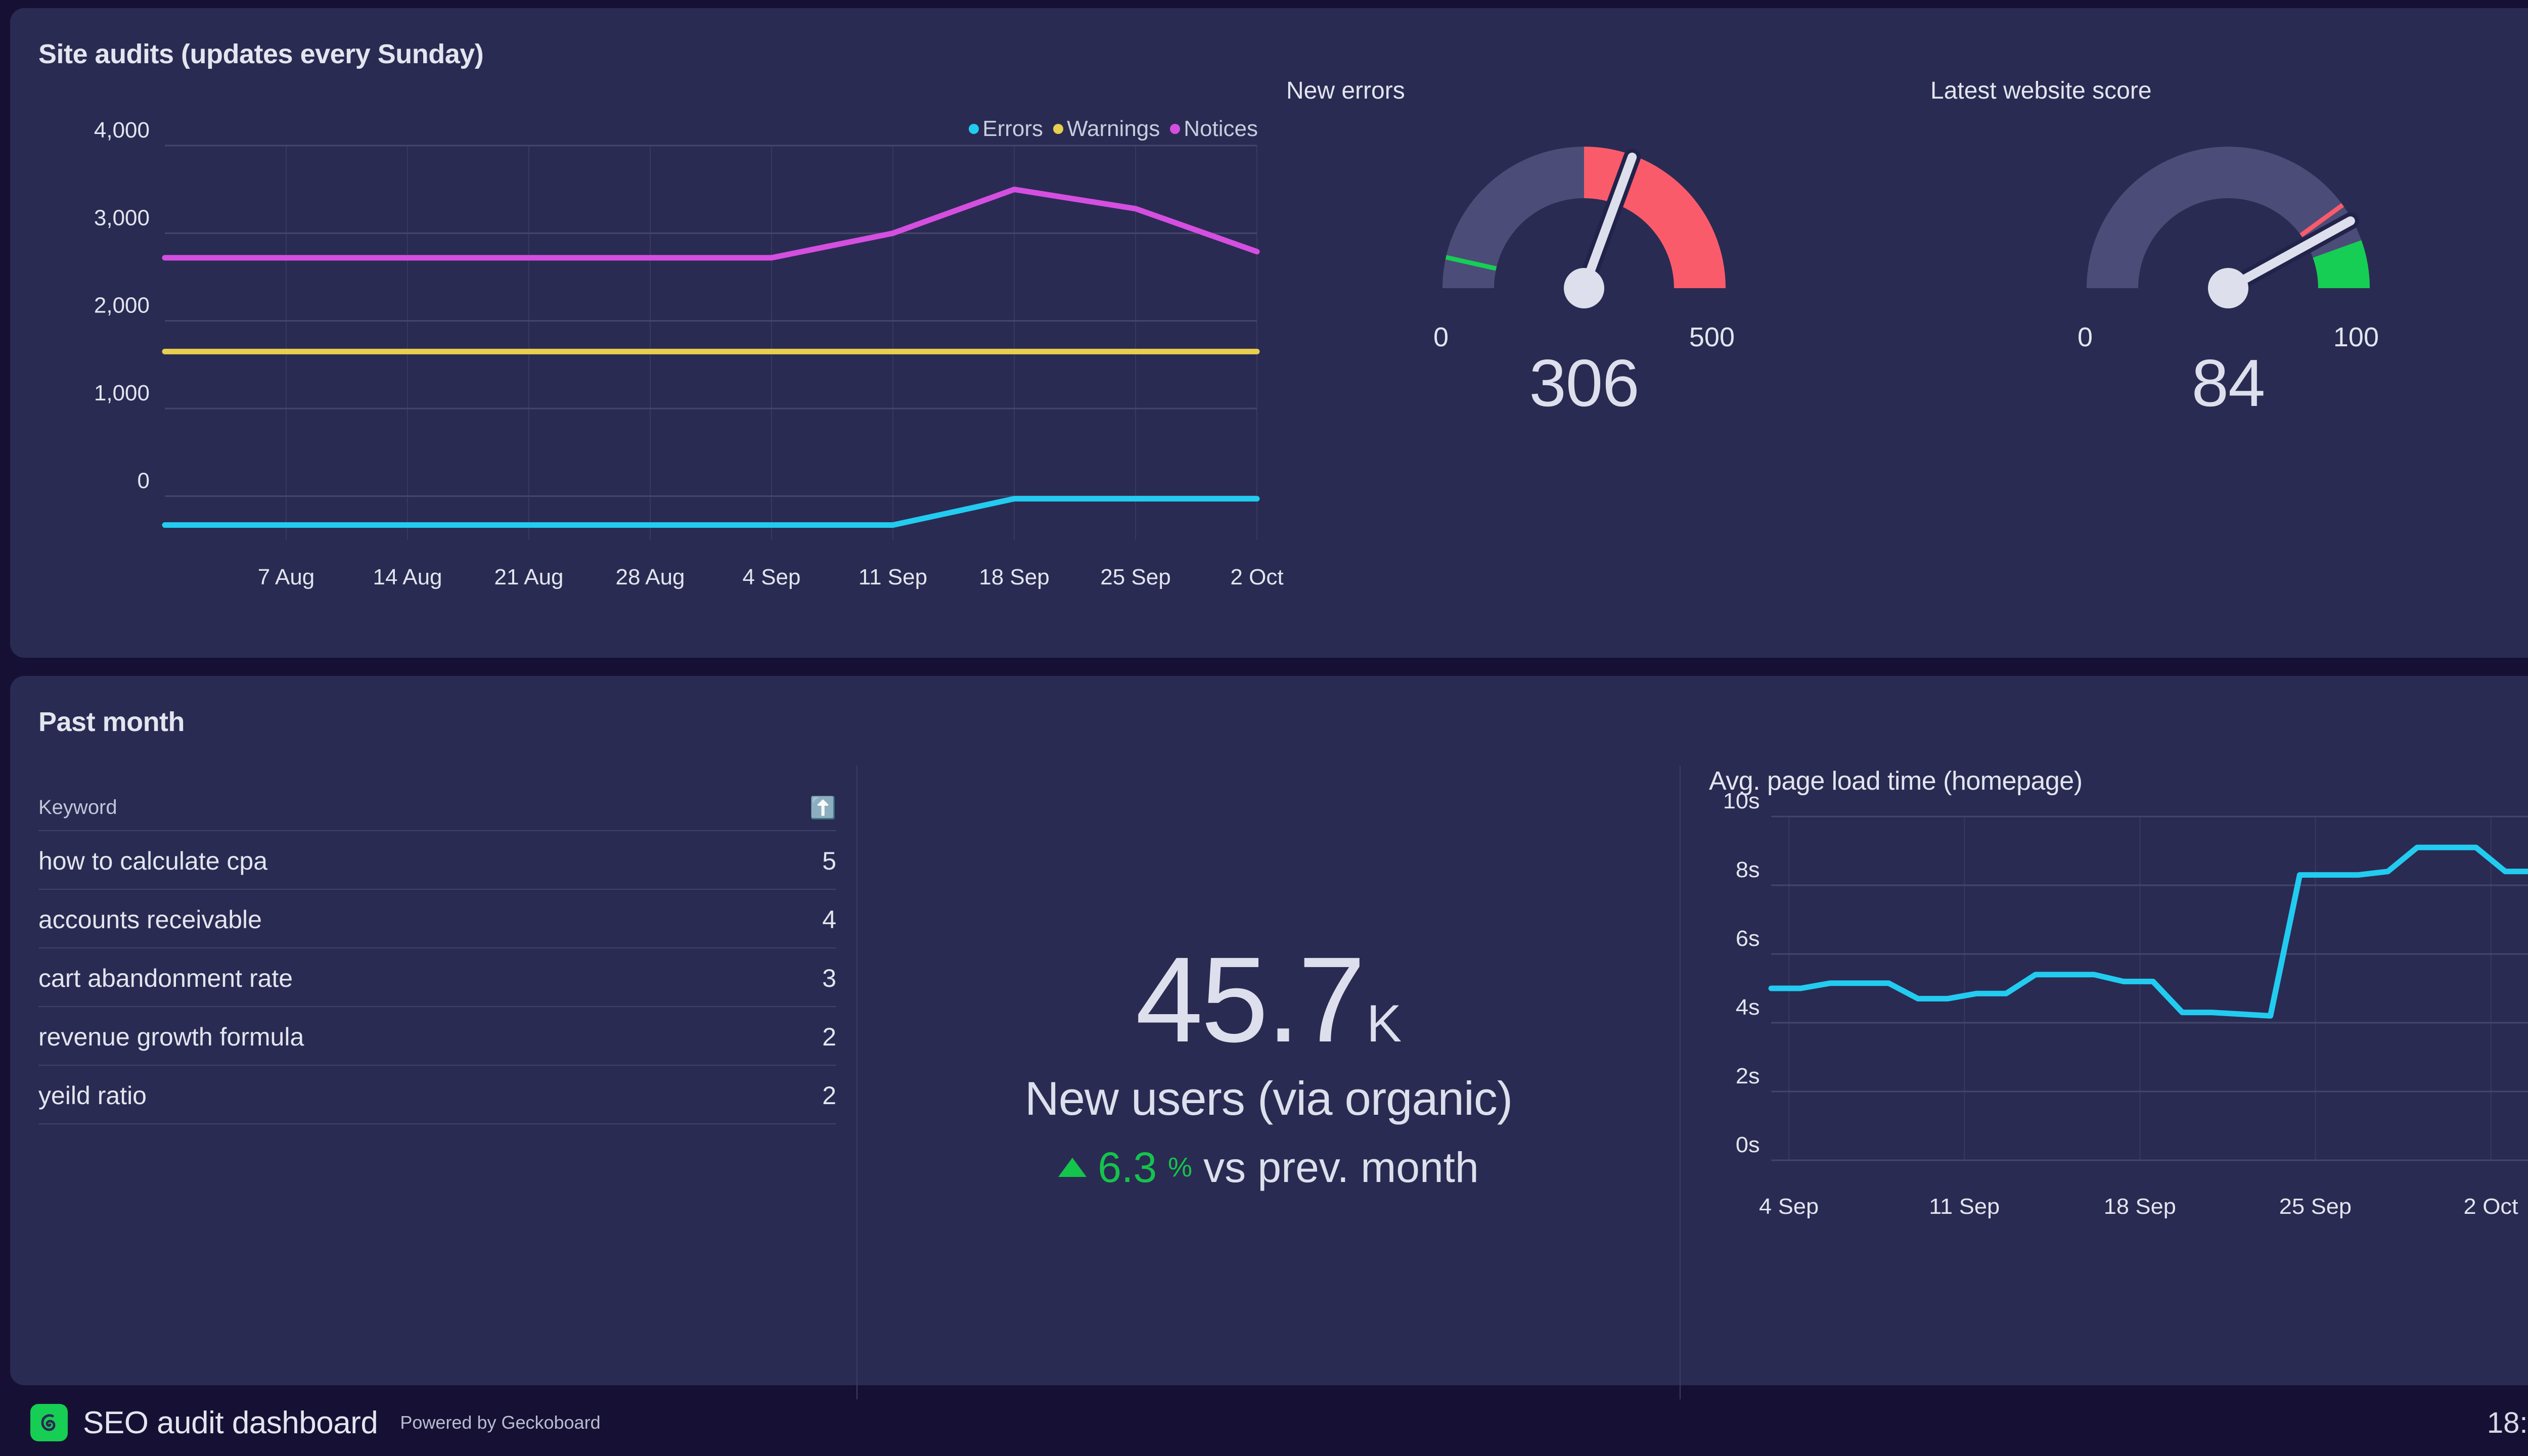 This screenshot has height=1456, width=2528. Describe the element at coordinates (2228, 337) in the screenshot. I see `gauge-website-score-range: 0 100` at that location.